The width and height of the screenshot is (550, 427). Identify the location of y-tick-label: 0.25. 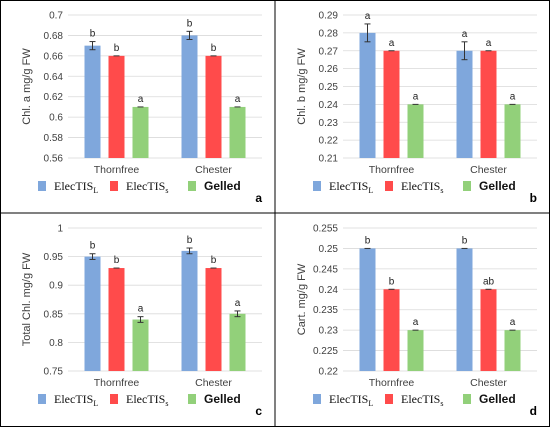
(329, 87).